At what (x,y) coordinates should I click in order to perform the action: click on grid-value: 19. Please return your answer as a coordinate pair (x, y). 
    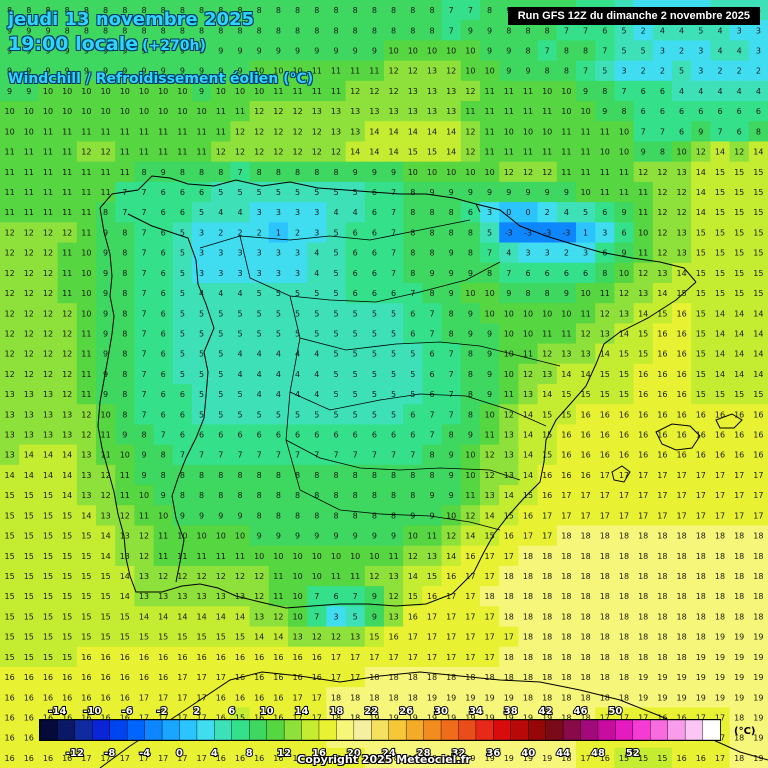
    Looking at the image, I should click on (682, 677).